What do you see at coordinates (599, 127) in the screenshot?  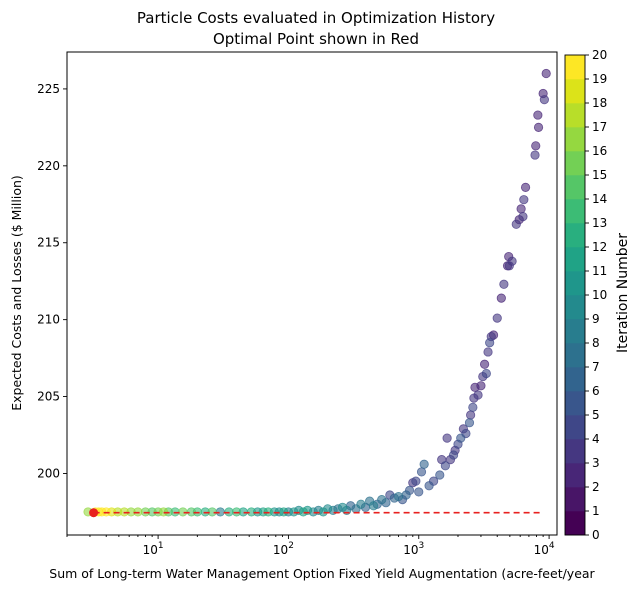 I see `colorbar-tick-label: 17` at bounding box center [599, 127].